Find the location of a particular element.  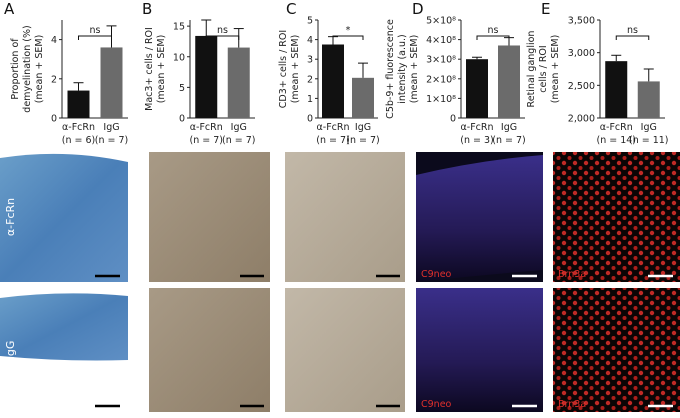

y-axis-label: intensity (a.u.) is located at coordinates (402, 69).